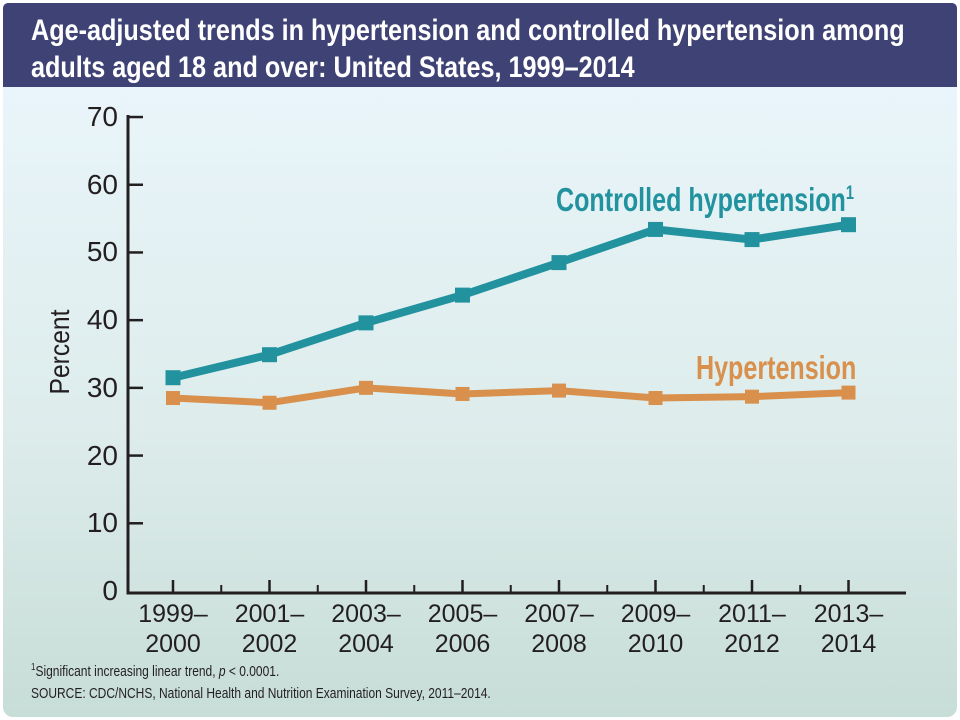 This screenshot has width=960, height=720. I want to click on x-tick-label: 1999– 2000, so click(173, 629).